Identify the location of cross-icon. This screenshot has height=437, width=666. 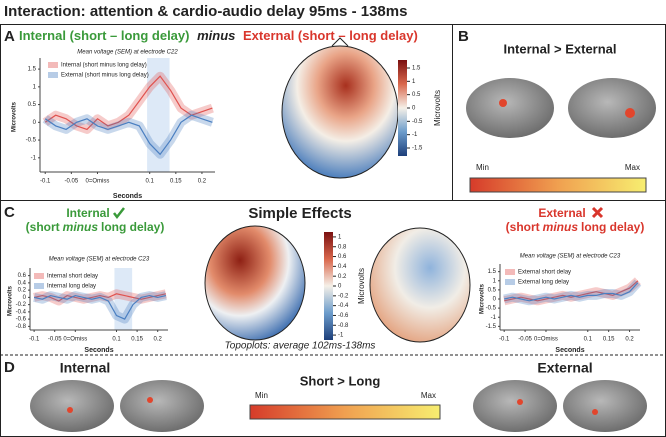
(597, 212).